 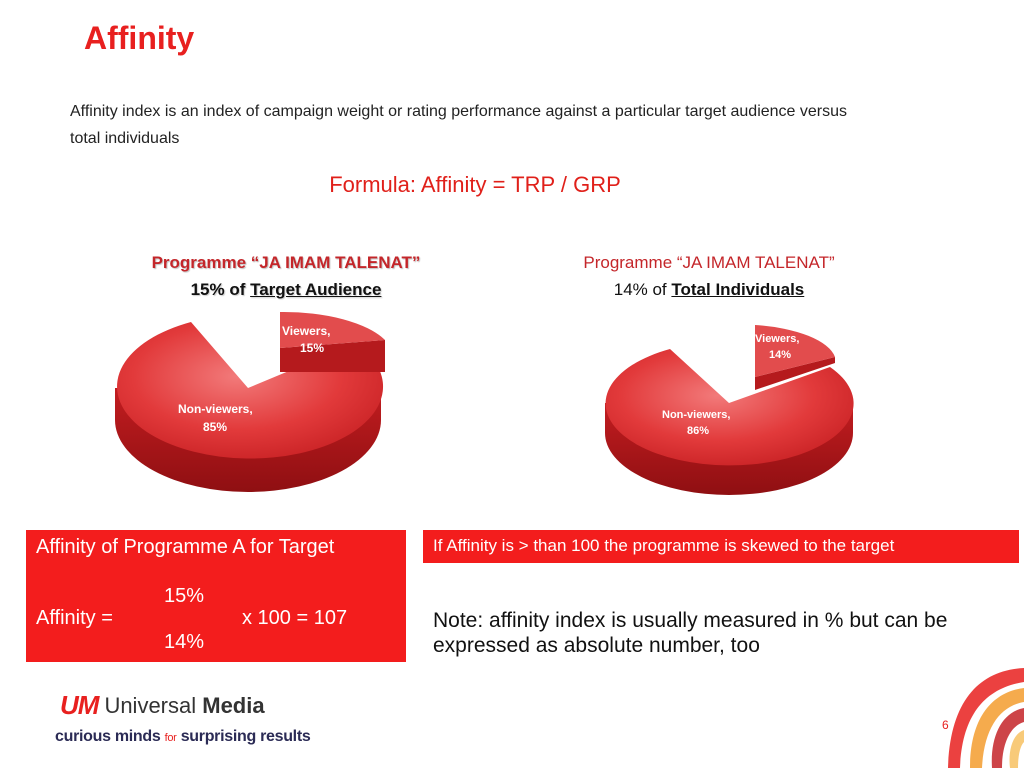 I want to click on brand-bold: Media, so click(x=233, y=705).